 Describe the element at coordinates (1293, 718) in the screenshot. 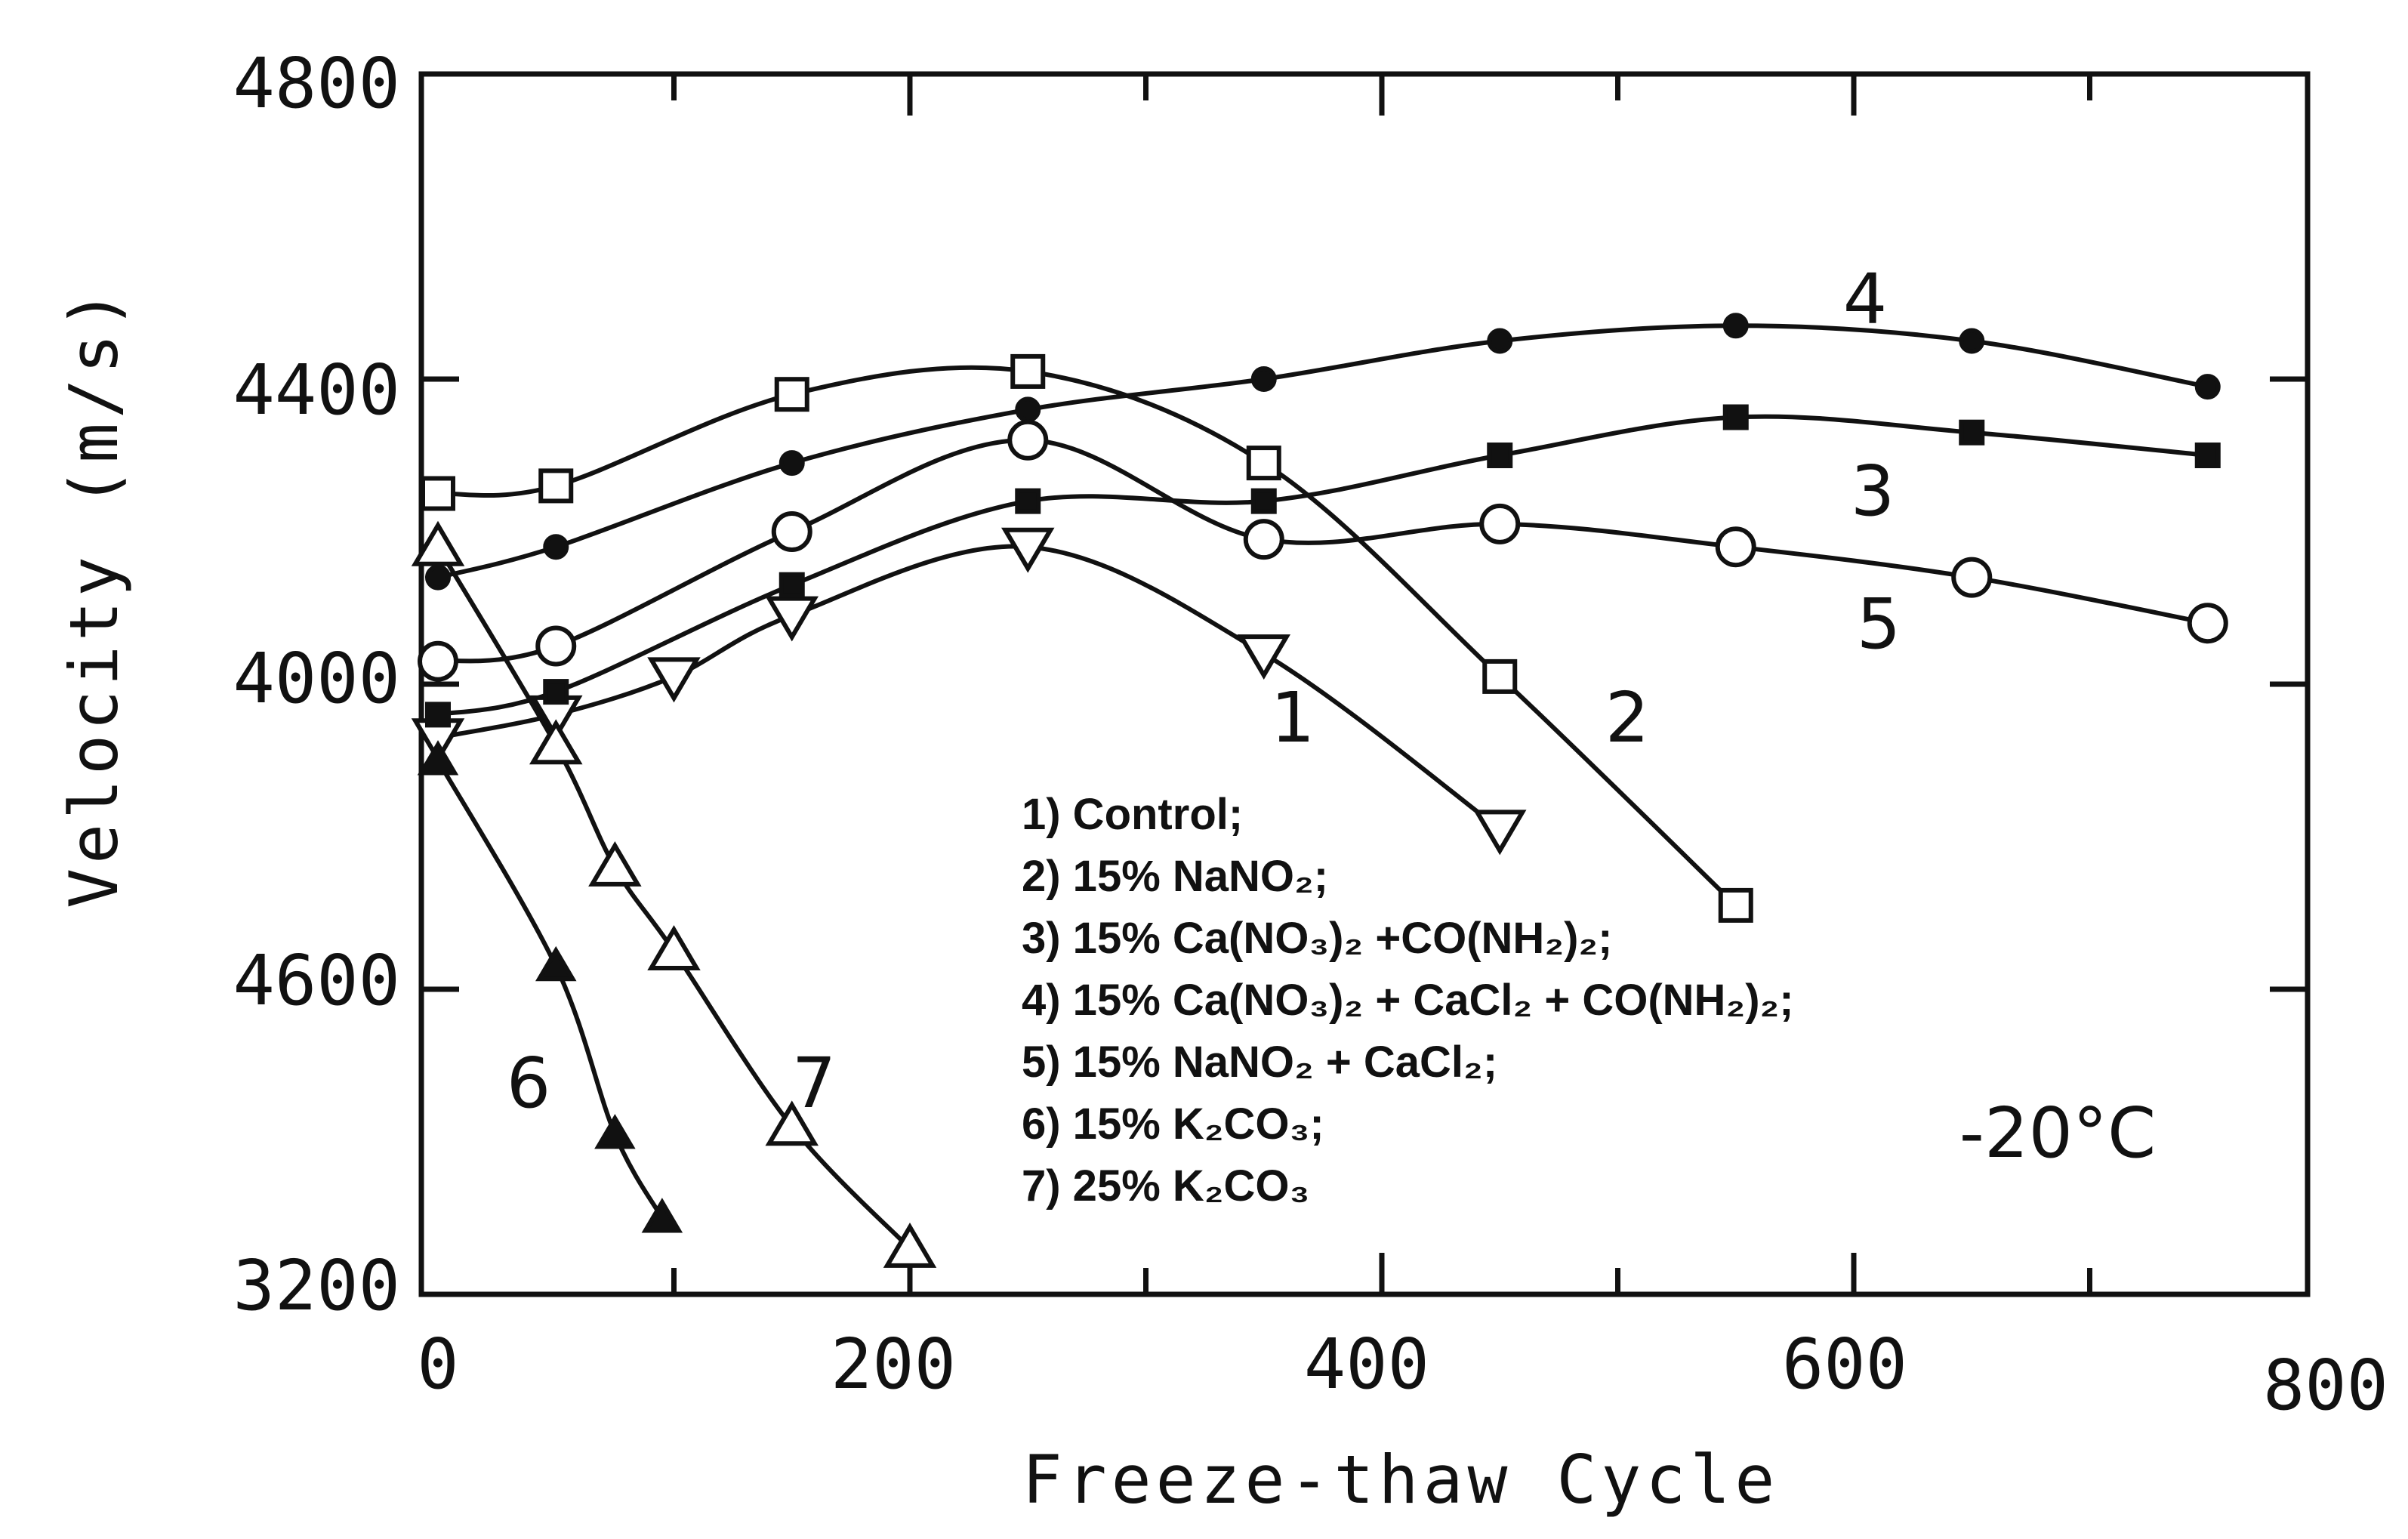

I see `curve-label-1: 1` at that location.